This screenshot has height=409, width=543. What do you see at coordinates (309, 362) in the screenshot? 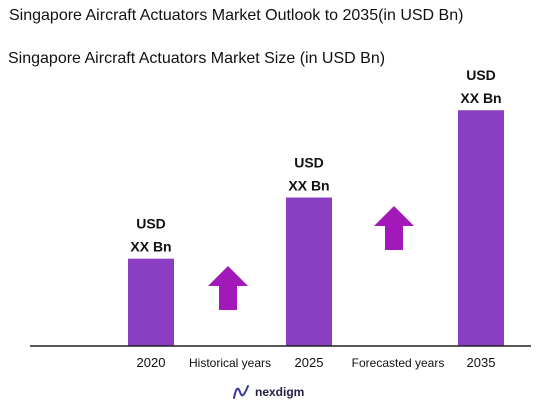
I see `x-tick-2025: 2025` at bounding box center [309, 362].